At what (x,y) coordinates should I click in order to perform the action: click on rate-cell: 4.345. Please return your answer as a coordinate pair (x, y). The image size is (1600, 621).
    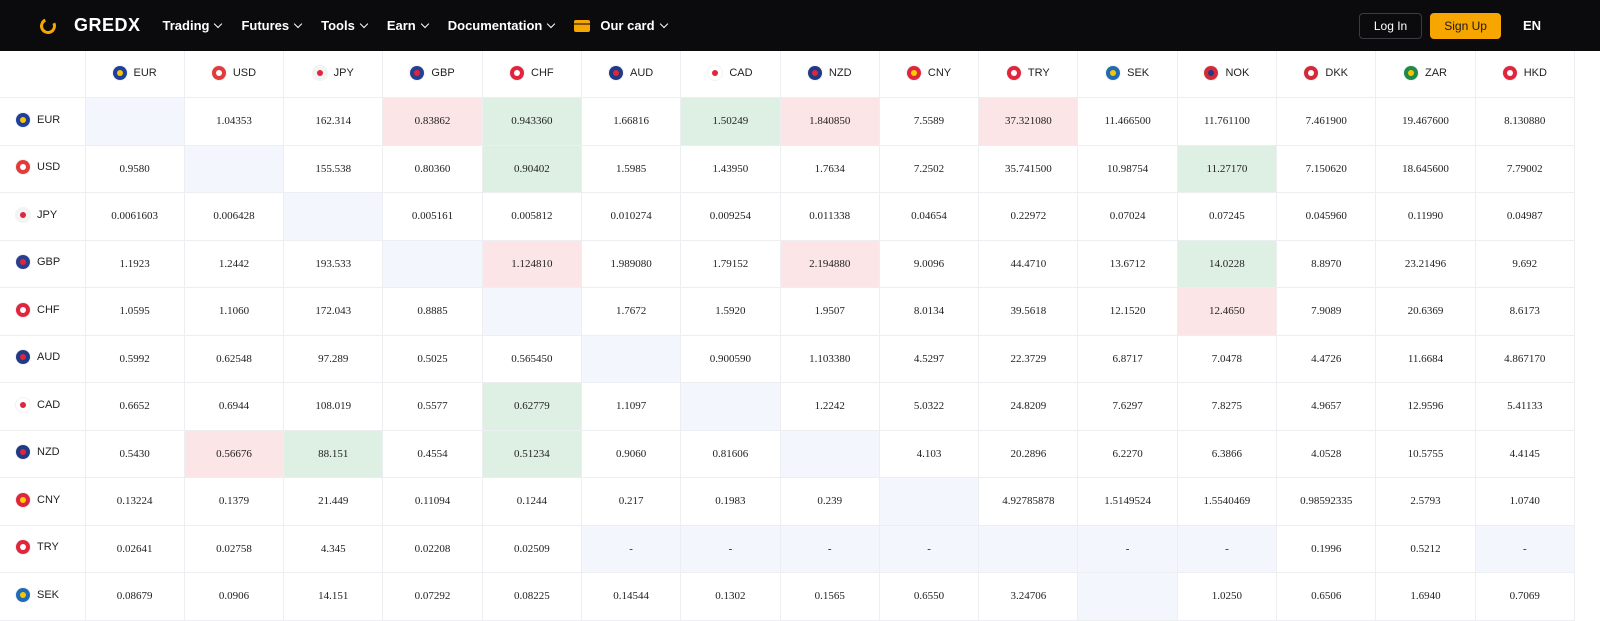
    Looking at the image, I should click on (333, 549).